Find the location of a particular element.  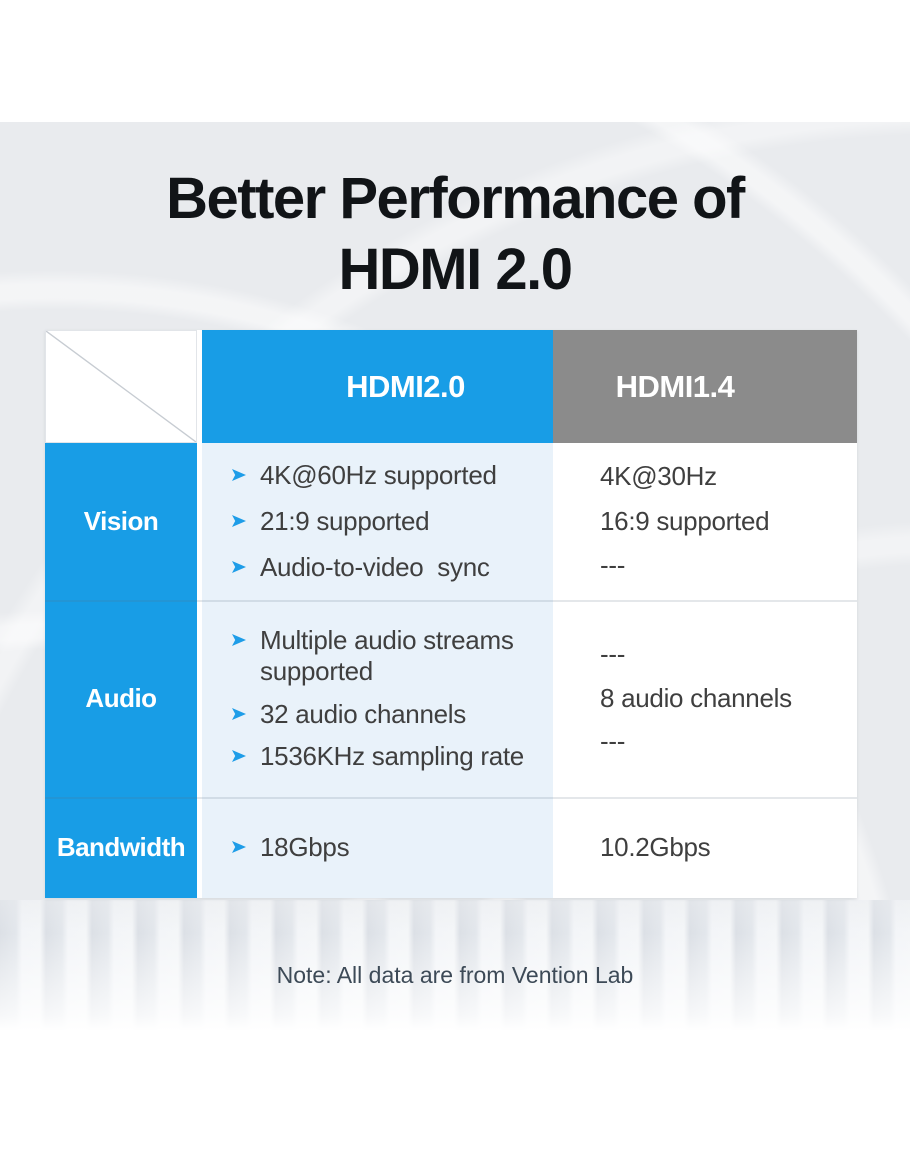

footnote: Note: All data are from Vention Lab is located at coordinates (455, 975).